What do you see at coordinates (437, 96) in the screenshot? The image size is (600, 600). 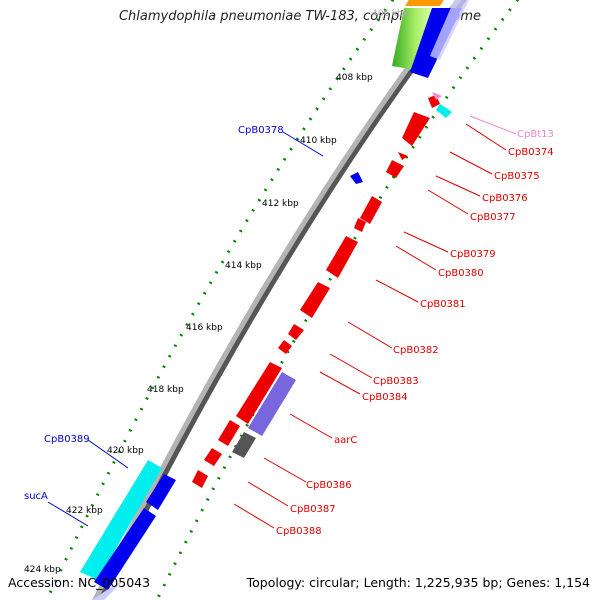 I see `trna-CpBt13` at bounding box center [437, 96].